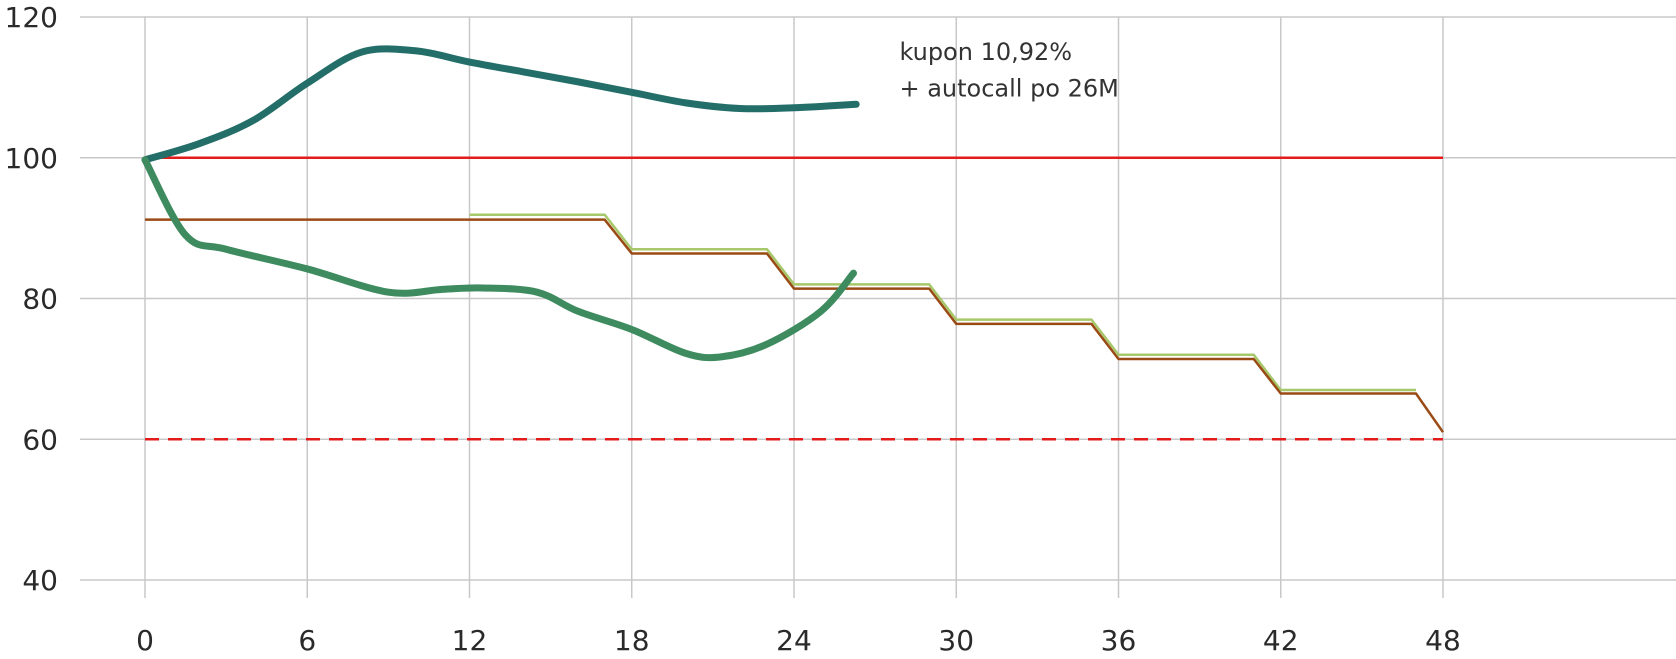 The width and height of the screenshot is (1676, 659). What do you see at coordinates (956, 640) in the screenshot?
I see `x-tick-label: 30` at bounding box center [956, 640].